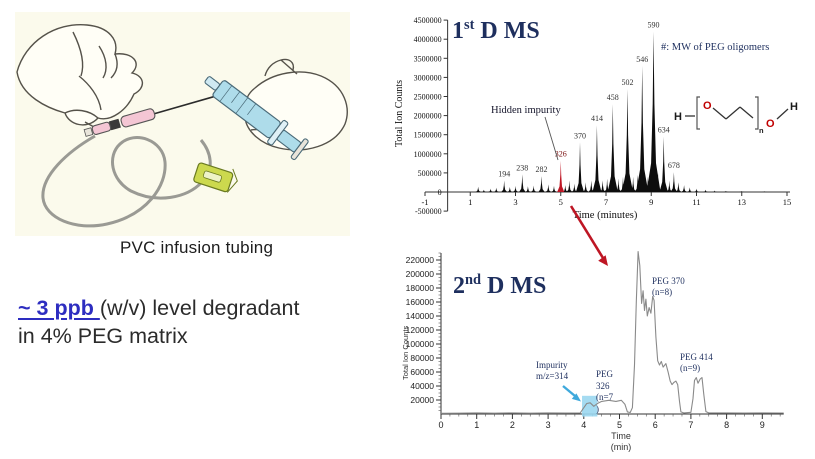  What do you see at coordinates (496, 30) in the screenshot?
I see `chart1-title: 1st D MS` at bounding box center [496, 30].